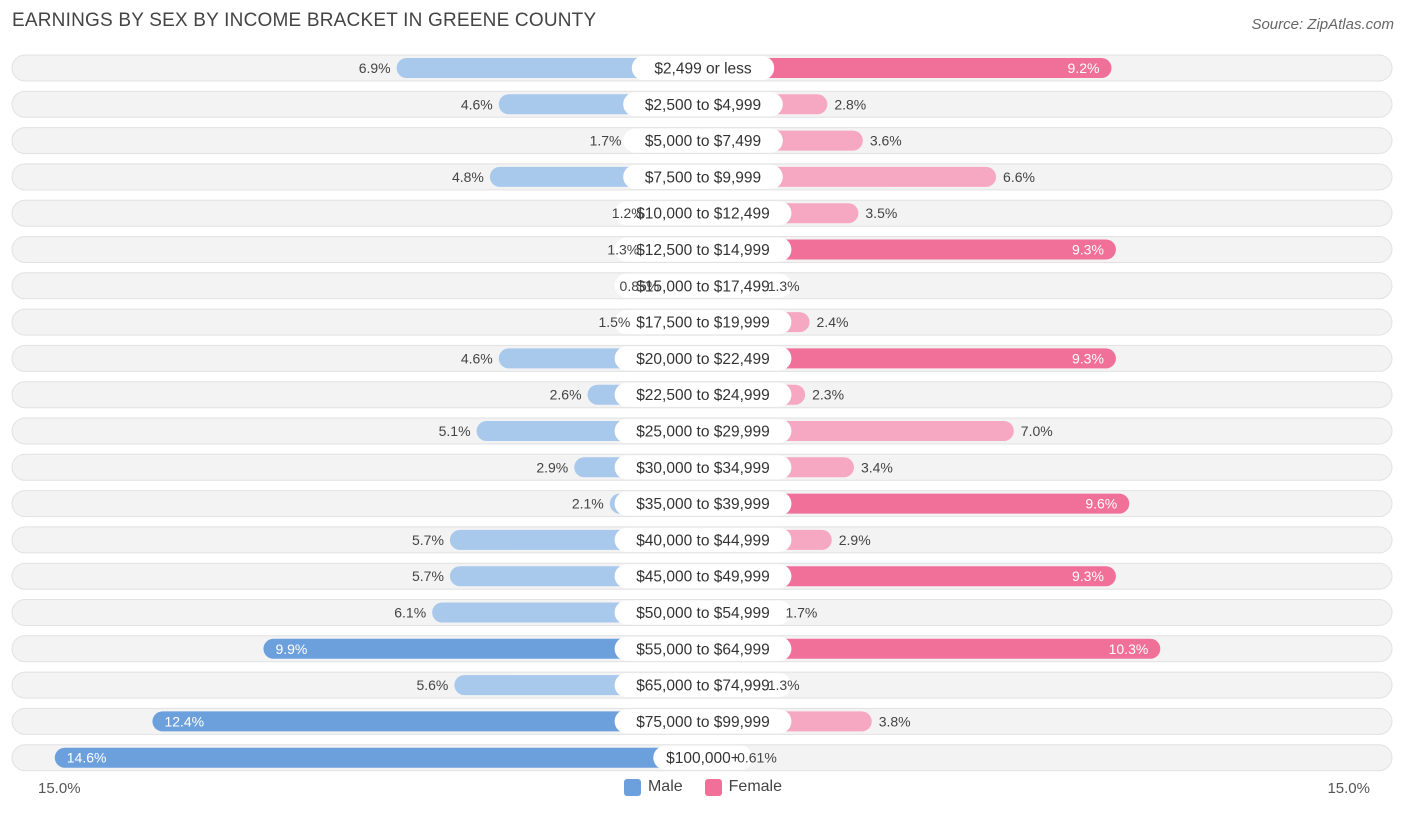 This screenshot has width=1406, height=813. Describe the element at coordinates (713, 787) in the screenshot. I see `legend-swatch-female` at that location.